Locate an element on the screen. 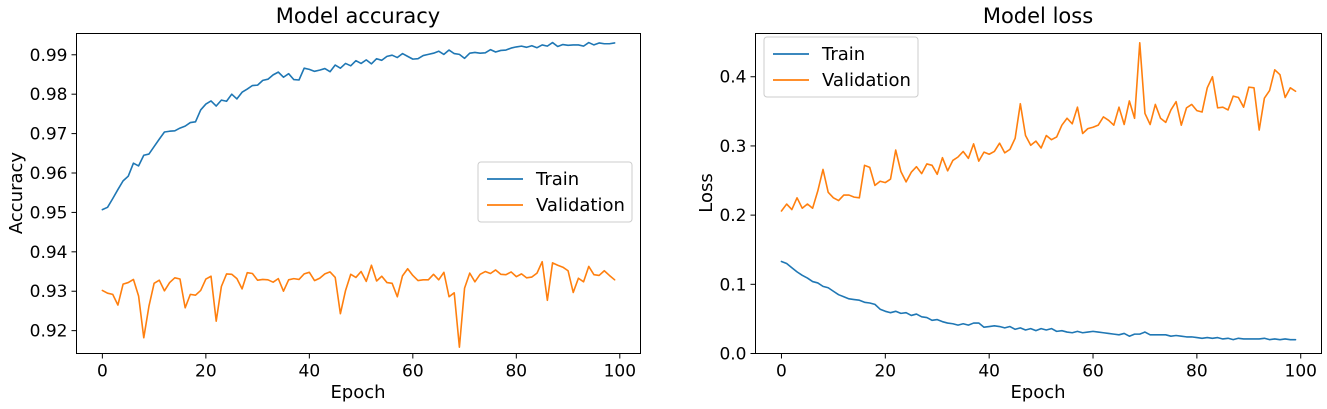 Image resolution: width=1327 pixels, height=409 pixels. y-tick-label: 0.1 is located at coordinates (732, 285).